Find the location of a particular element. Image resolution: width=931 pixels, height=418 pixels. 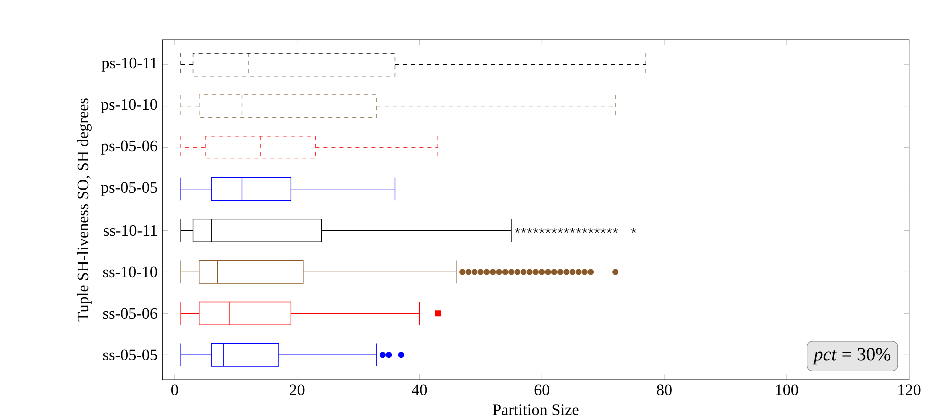

y-tick-label: ss-10-11 is located at coordinates (131, 230).